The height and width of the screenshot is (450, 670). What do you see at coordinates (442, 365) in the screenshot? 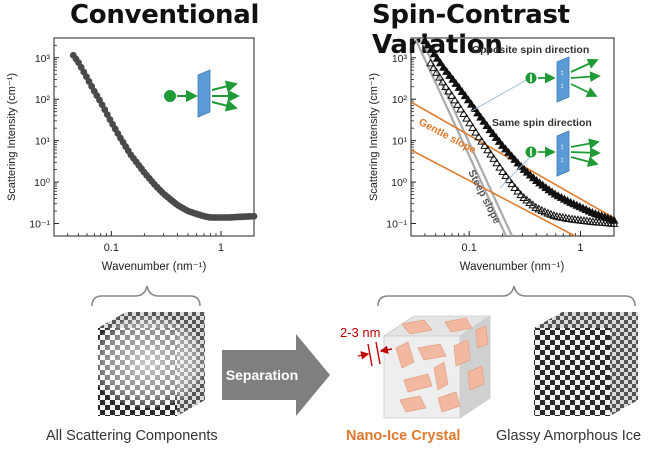
I see `crystal-flakes` at bounding box center [442, 365].